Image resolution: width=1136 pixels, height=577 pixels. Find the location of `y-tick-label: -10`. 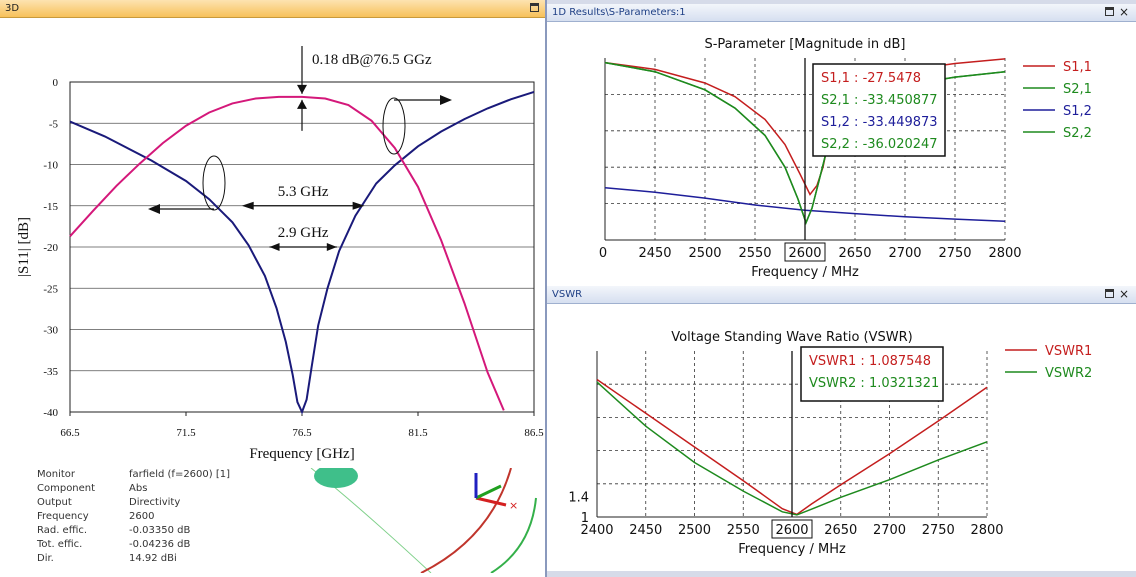

y-tick-label: -10 is located at coordinates (50, 166).